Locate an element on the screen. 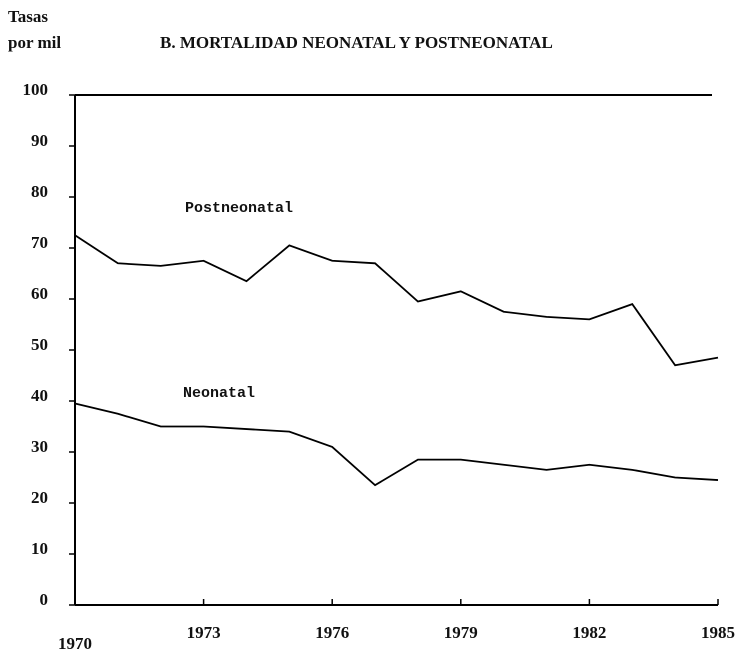 The image size is (743, 658). x-tick-label: 1973 is located at coordinates (204, 632).